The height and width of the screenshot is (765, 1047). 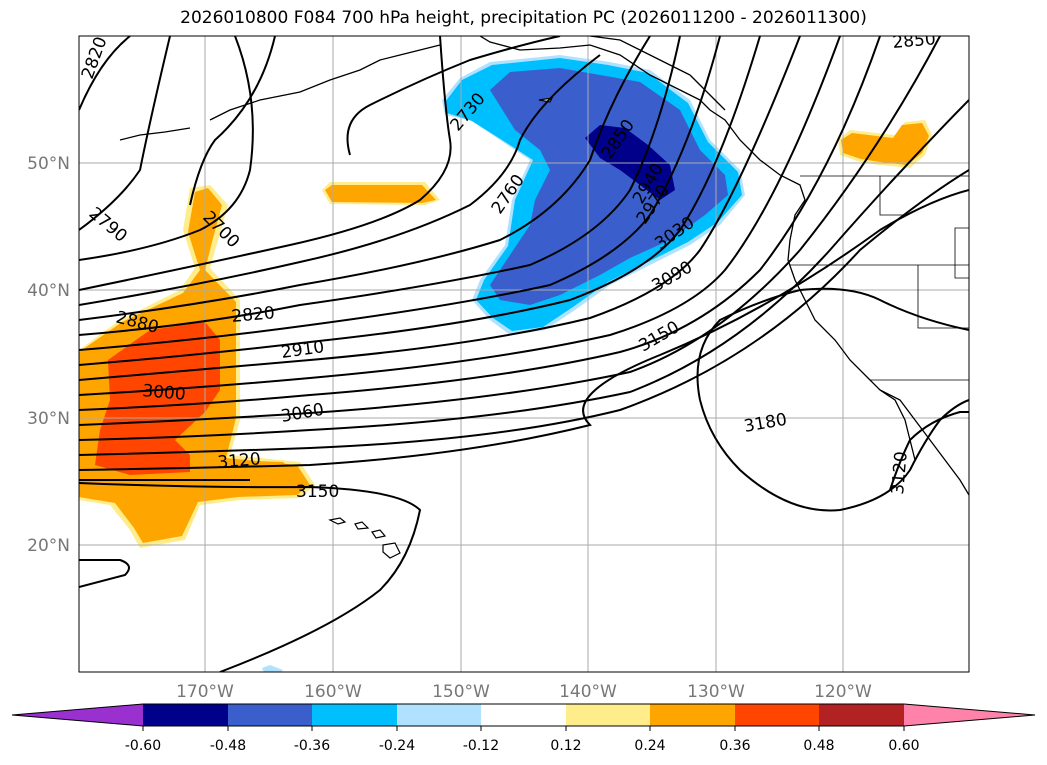 I want to click on longitude-labels: 170°W 160°W 150°W 140°W 130°W 120°W, so click(x=524, y=692).